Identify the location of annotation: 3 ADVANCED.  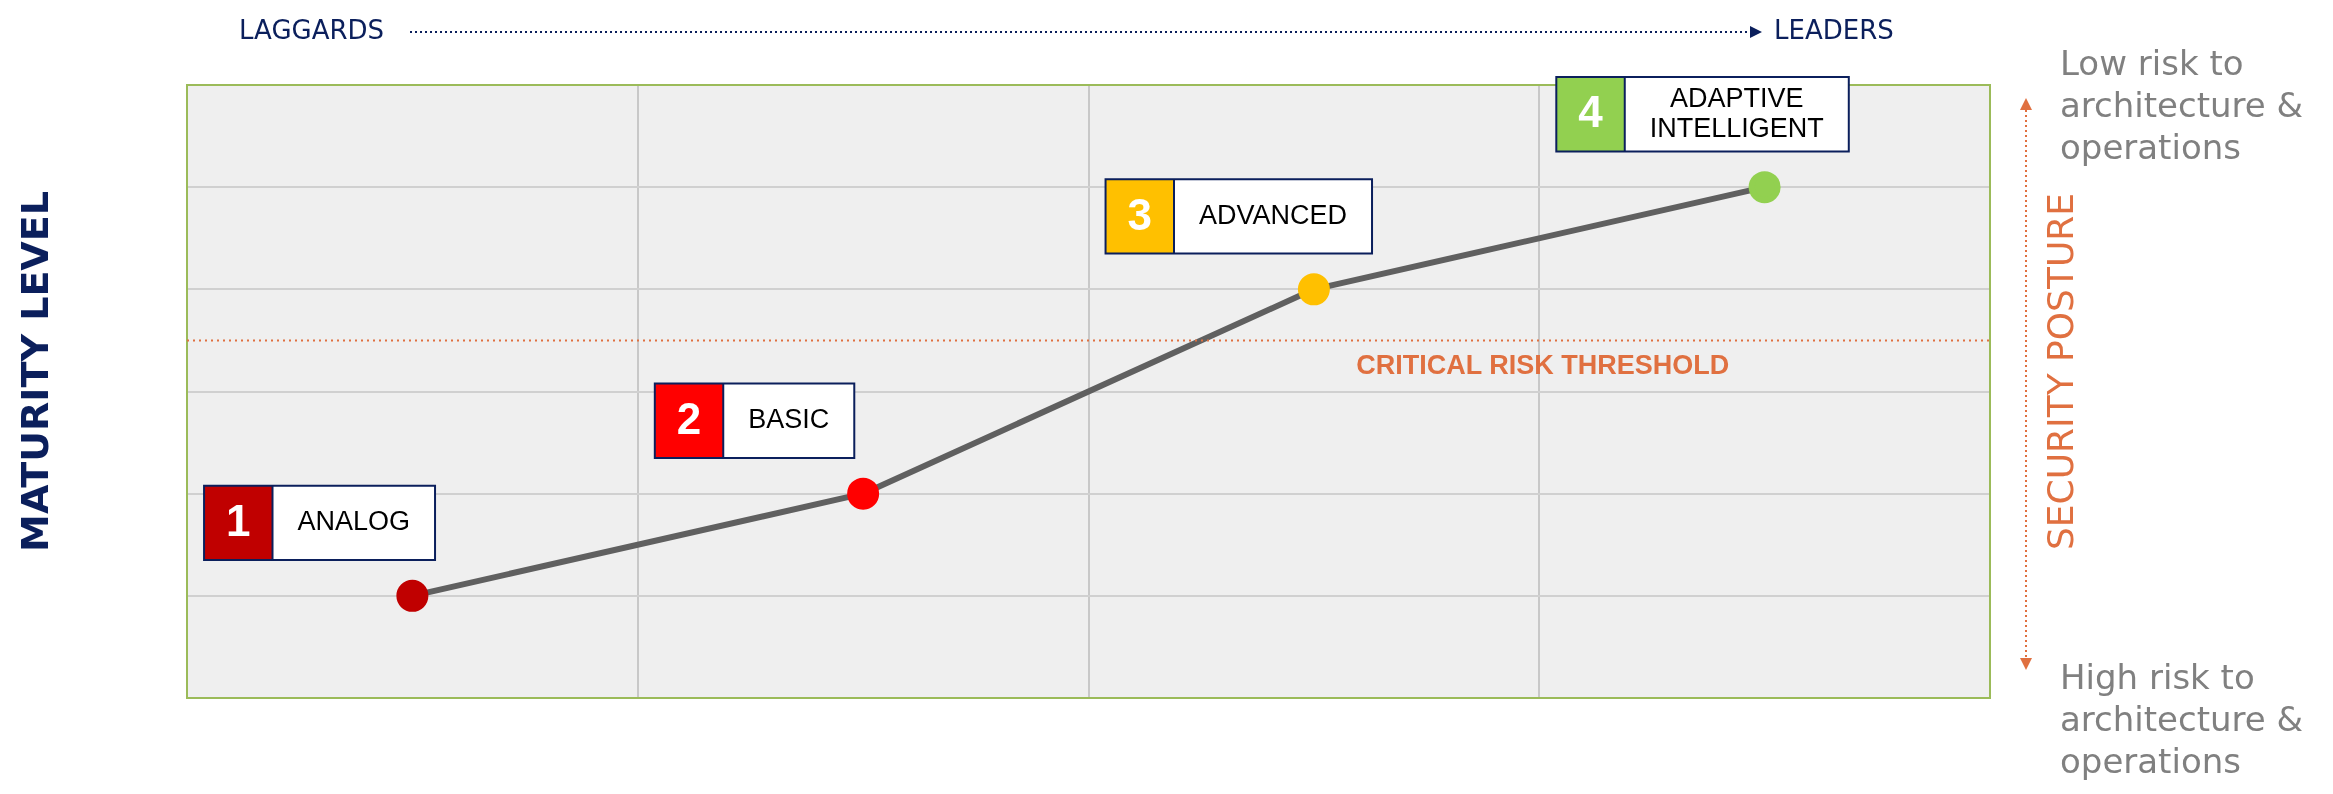
(1237, 214).